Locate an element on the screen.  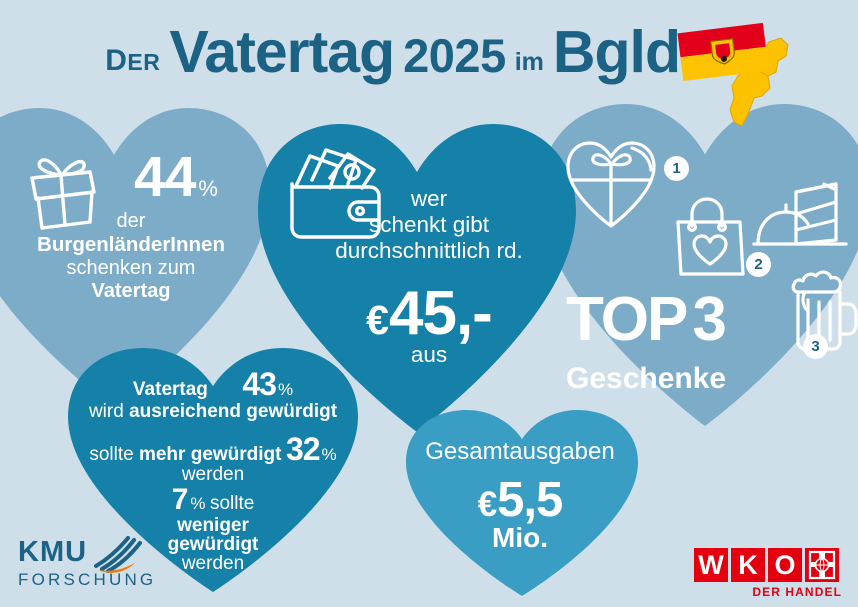
spend-value: 45,- is located at coordinates (440, 313).